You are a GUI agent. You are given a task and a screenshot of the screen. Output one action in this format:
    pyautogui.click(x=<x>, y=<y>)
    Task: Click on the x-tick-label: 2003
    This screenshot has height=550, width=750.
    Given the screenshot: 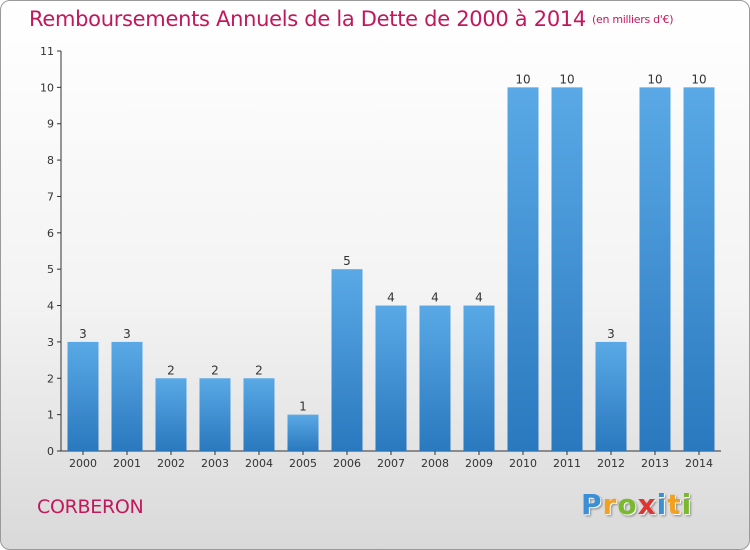 What is the action you would take?
    pyautogui.click(x=215, y=463)
    